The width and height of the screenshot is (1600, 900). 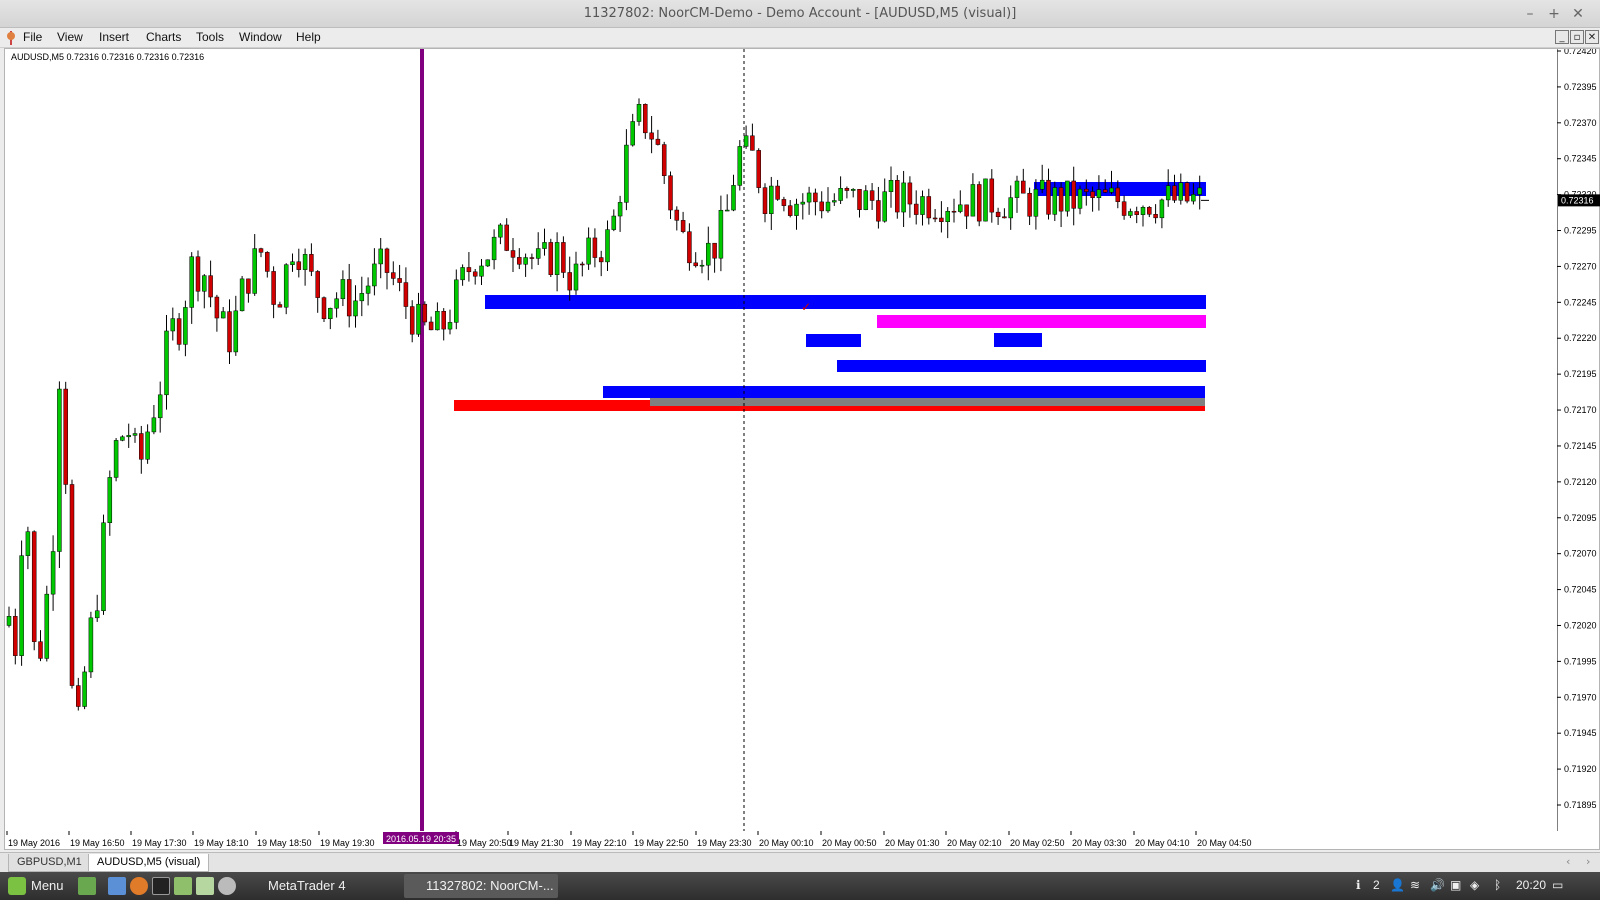 I want to click on price-tick-label: 0.72195, so click(x=1580, y=374).